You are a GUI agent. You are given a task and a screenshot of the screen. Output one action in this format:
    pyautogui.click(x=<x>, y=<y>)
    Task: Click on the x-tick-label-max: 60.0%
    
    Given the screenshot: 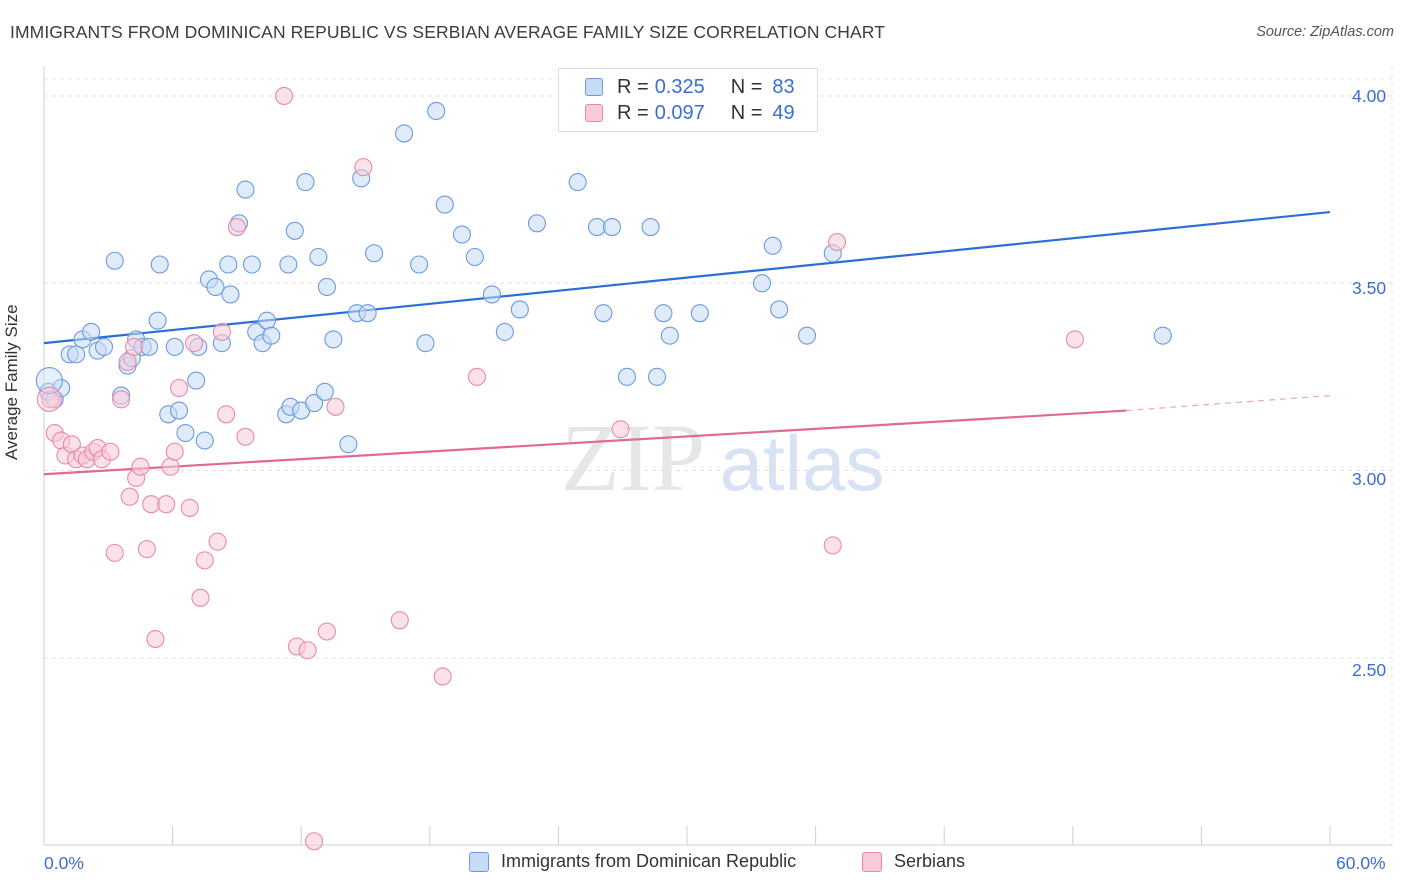 What is the action you would take?
    pyautogui.click(x=1361, y=863)
    